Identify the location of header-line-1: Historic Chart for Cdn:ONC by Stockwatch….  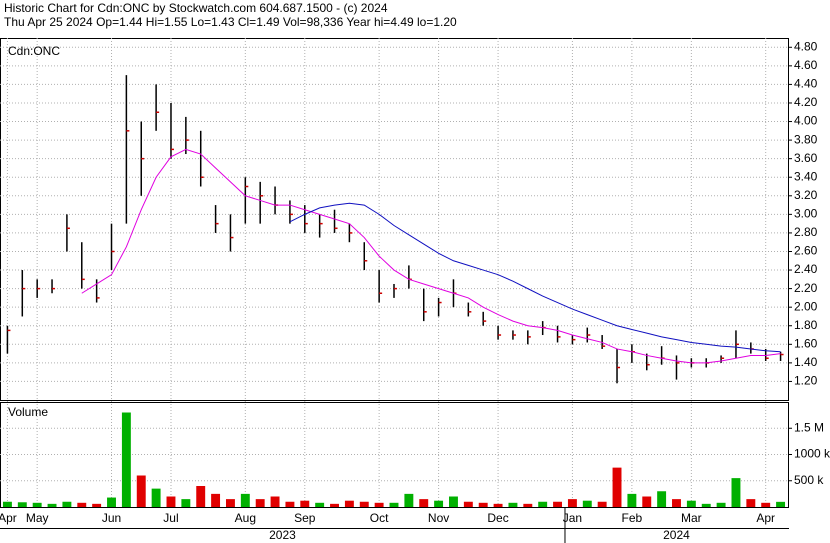
(196, 8).